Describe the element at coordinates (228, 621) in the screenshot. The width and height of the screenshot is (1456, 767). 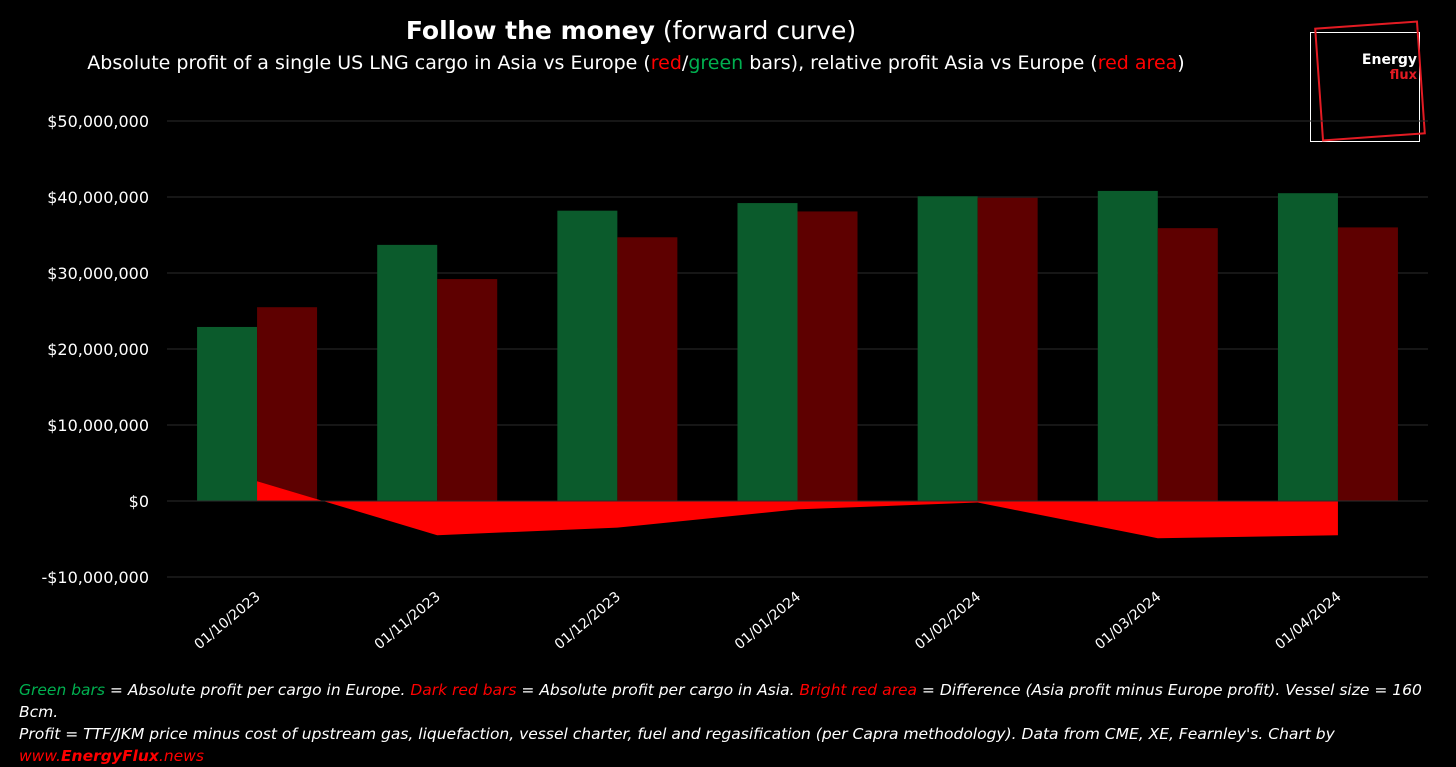
I see `x-tick-label: 01/10/2023` at that location.